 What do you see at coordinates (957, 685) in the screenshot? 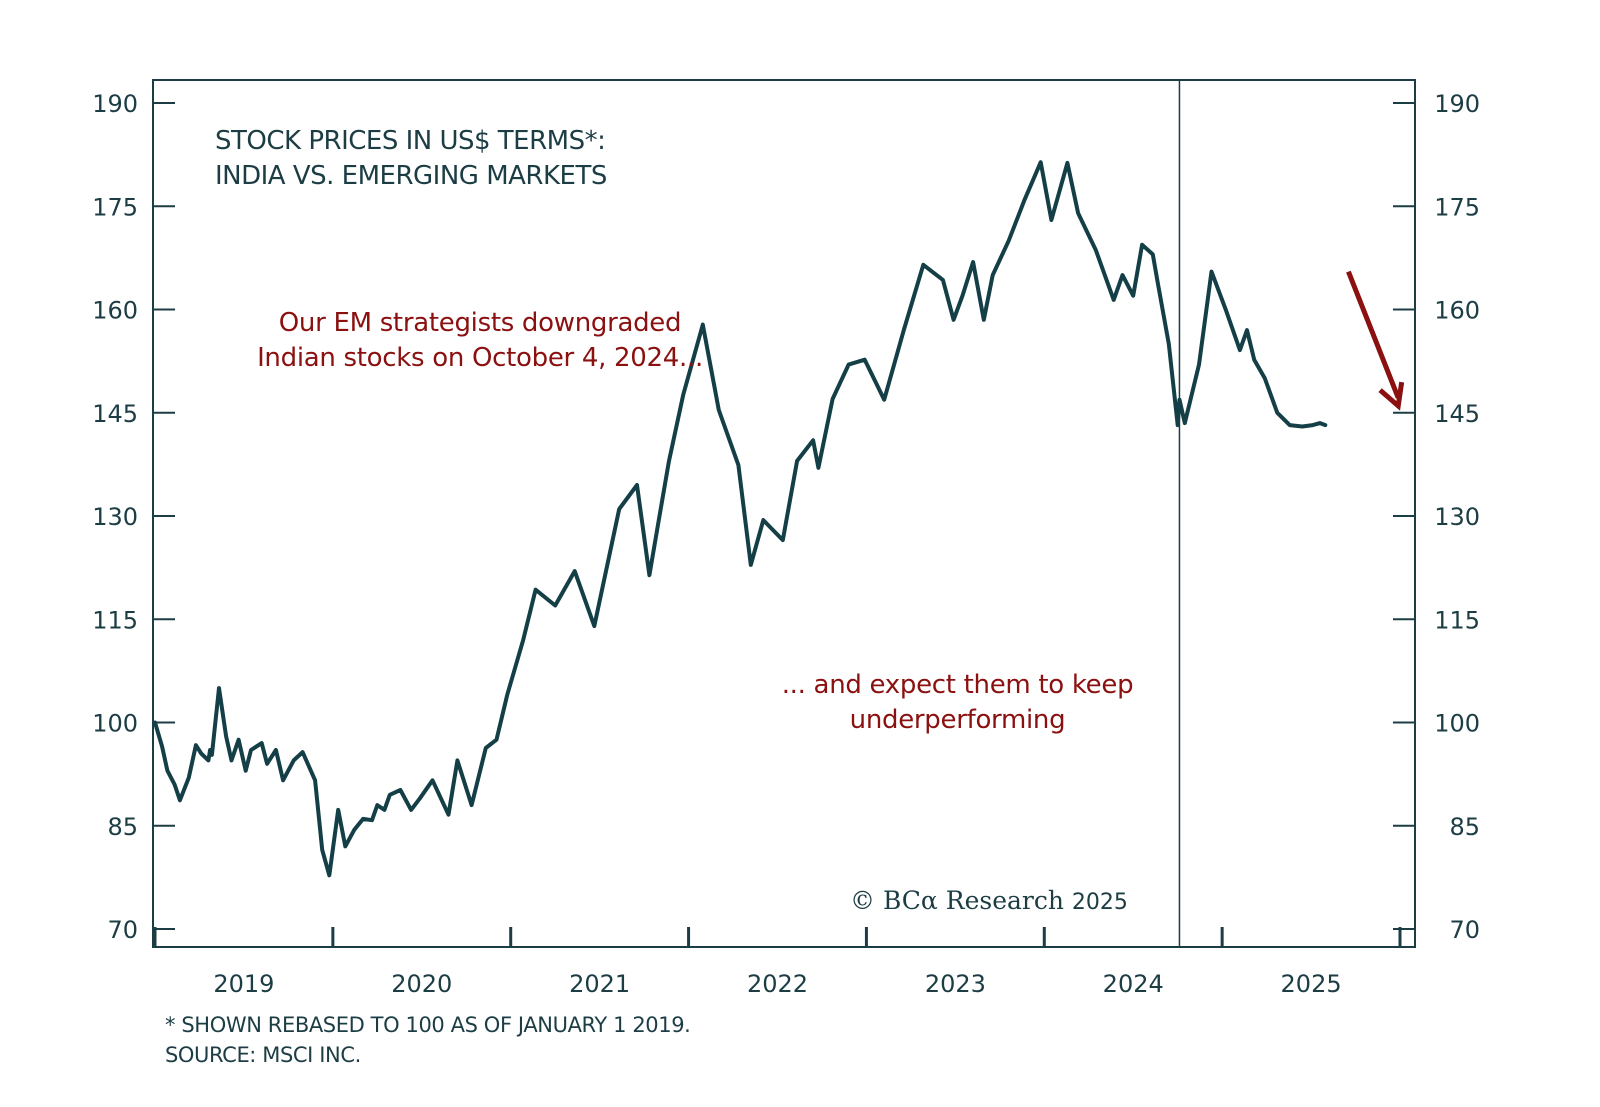
I see `annotation-outlook-line1: ... and expect them to keep` at bounding box center [957, 685].